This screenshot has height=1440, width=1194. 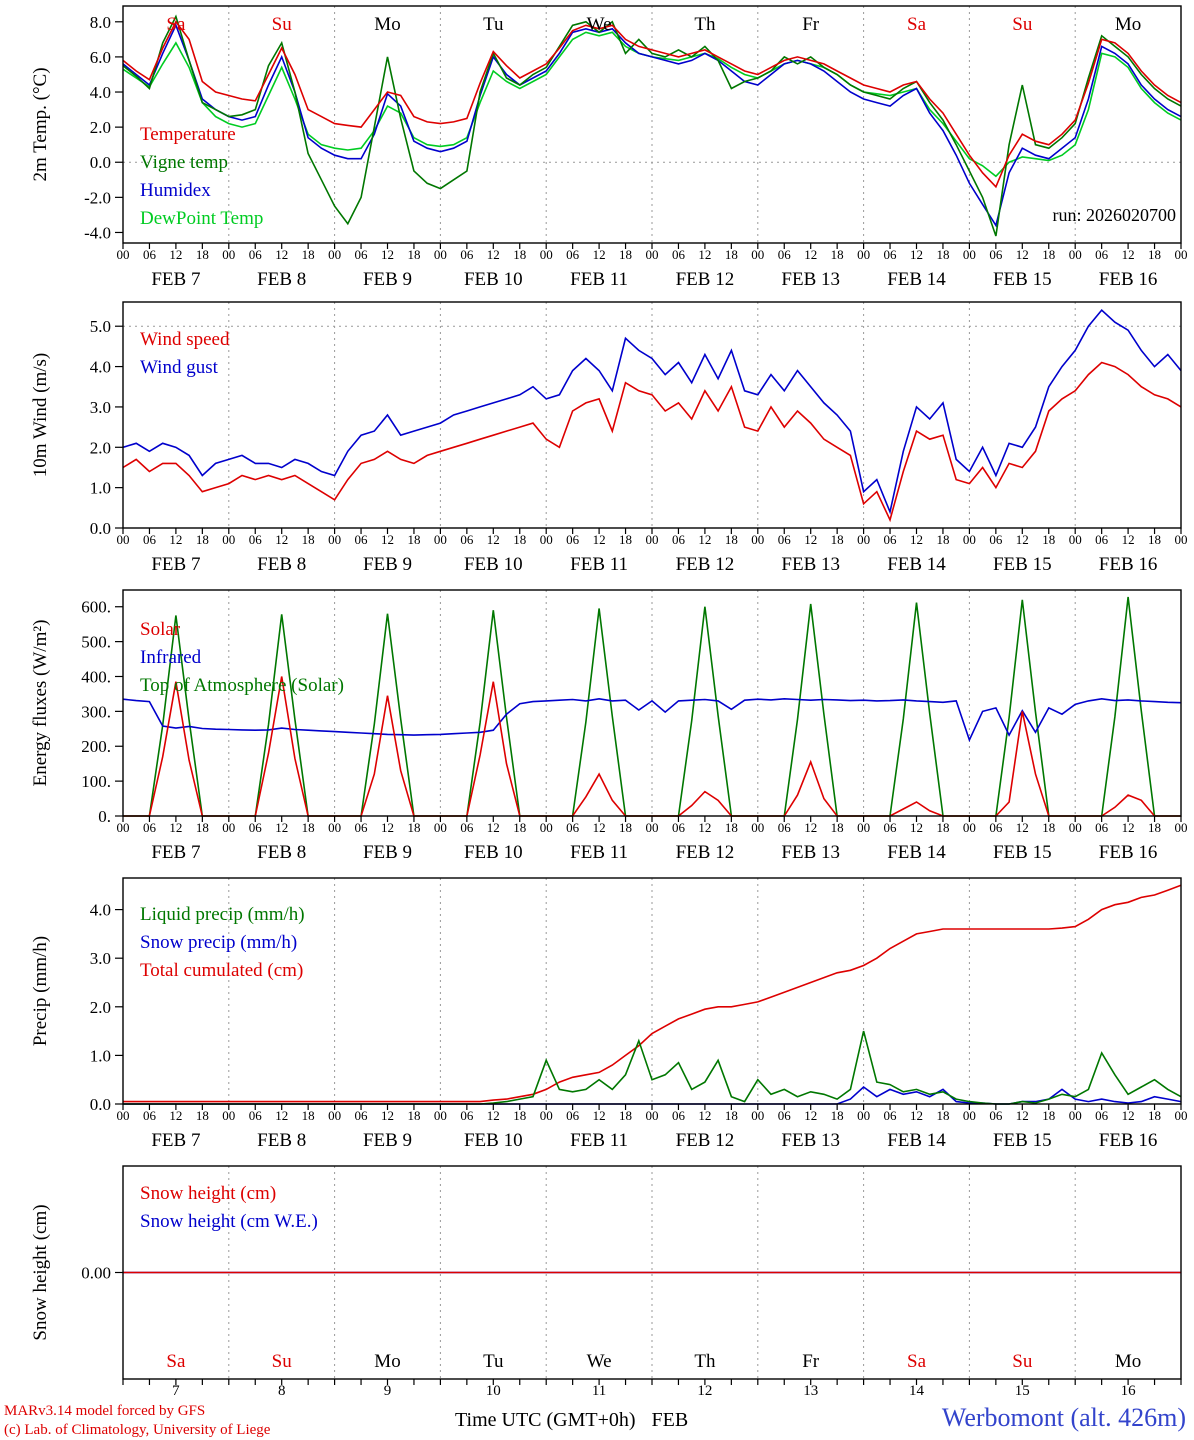 I want to click on legend-vigne-temp: Vigne temp, so click(x=184, y=162).